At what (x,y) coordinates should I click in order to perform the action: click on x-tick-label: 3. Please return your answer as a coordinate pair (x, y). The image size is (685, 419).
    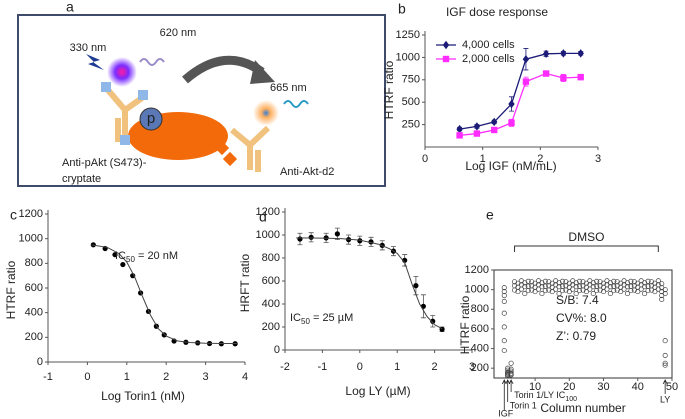
    Looking at the image, I should click on (472, 367).